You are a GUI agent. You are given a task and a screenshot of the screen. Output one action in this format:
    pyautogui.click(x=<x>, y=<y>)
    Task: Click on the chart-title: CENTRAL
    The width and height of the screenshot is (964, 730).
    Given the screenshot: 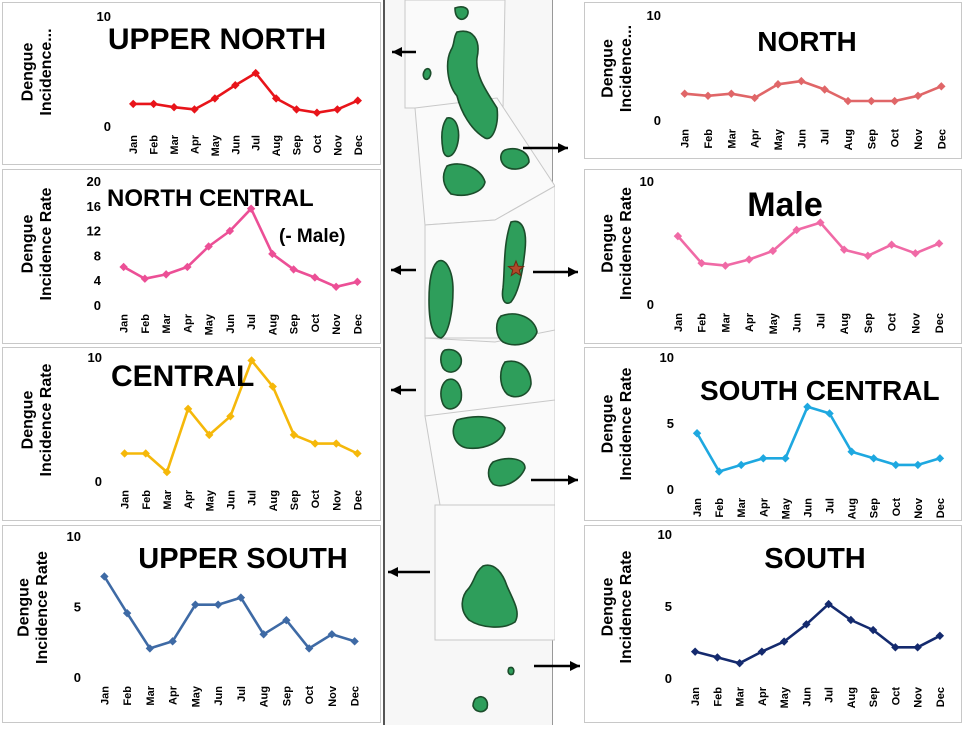 What is the action you would take?
    pyautogui.click(x=182, y=376)
    